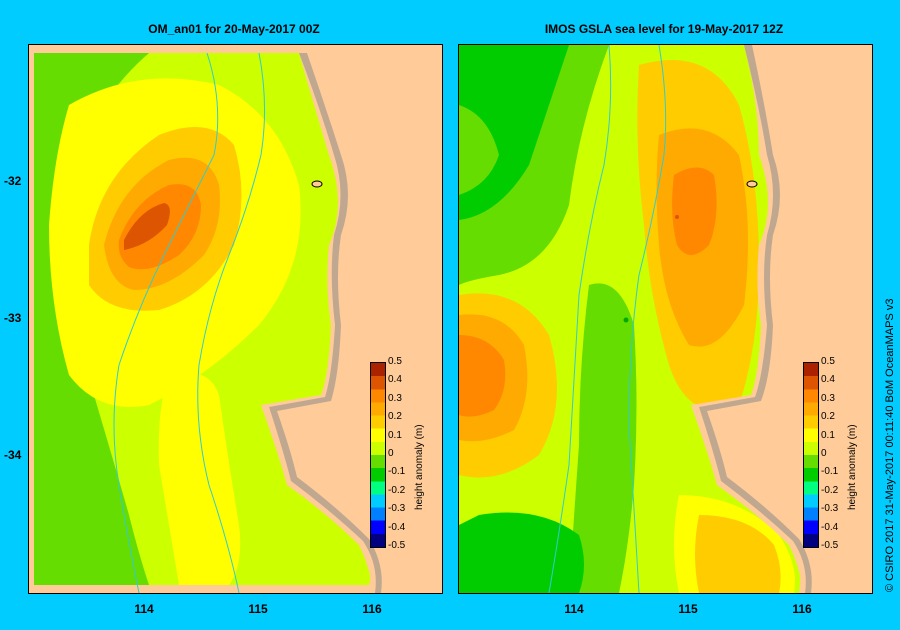 This screenshot has width=900, height=630. I want to click on y-tick-label-3: -34, so click(13, 455).